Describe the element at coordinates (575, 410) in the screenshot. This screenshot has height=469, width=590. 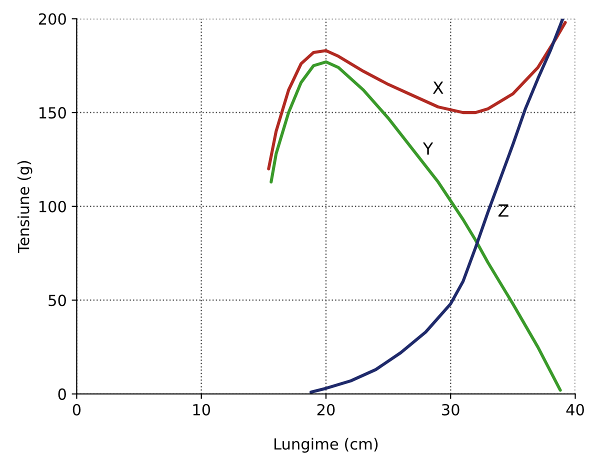
I see `x-tick-label: 40` at that location.